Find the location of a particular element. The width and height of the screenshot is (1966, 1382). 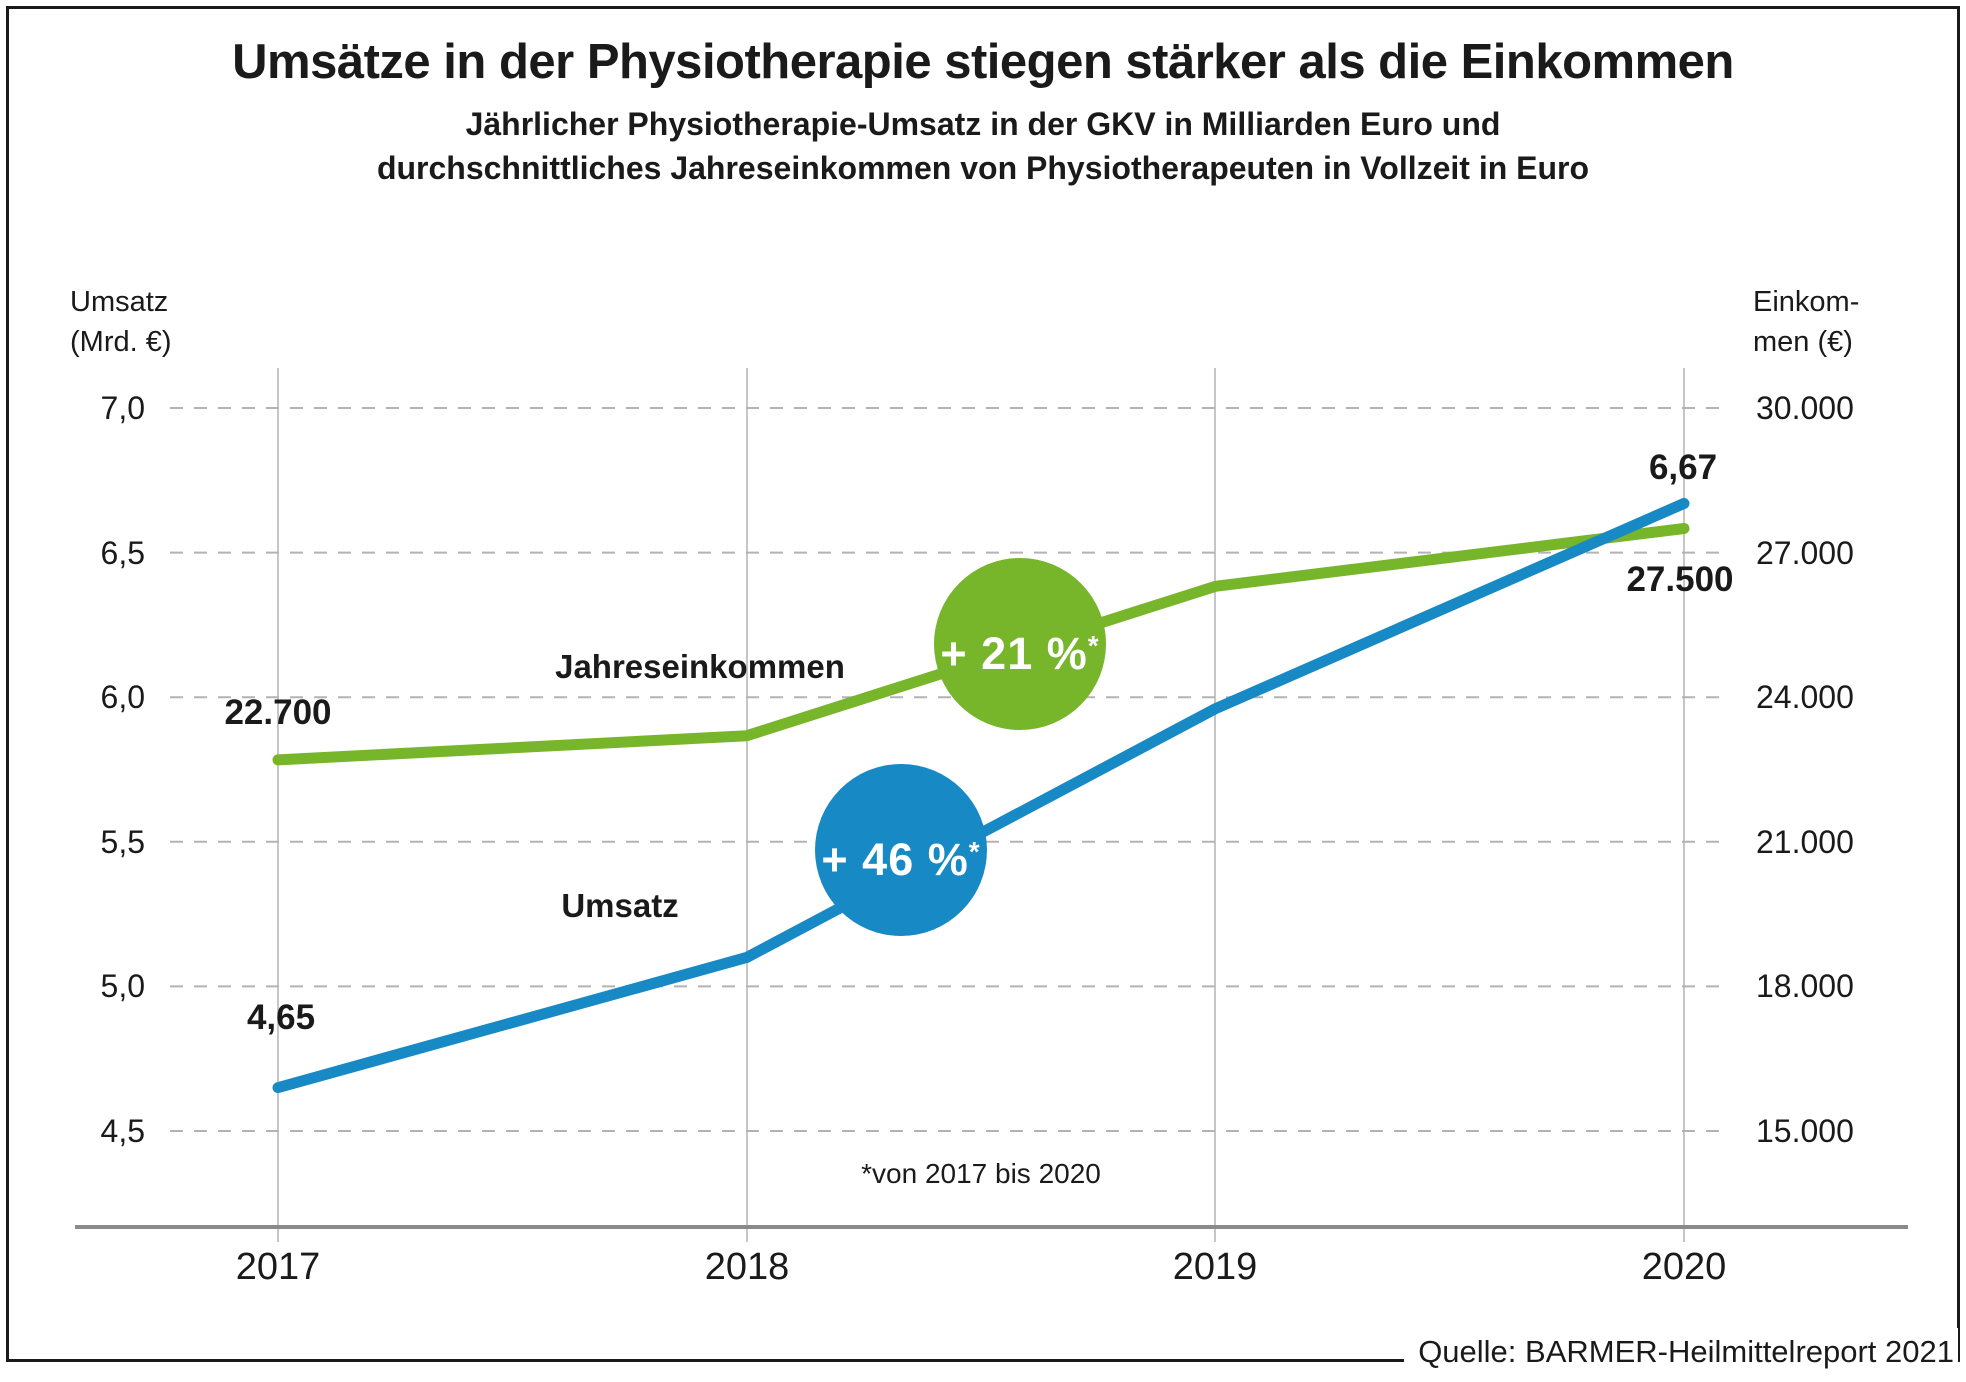

umsatz-2017-value: 4,65 is located at coordinates (281, 1017).